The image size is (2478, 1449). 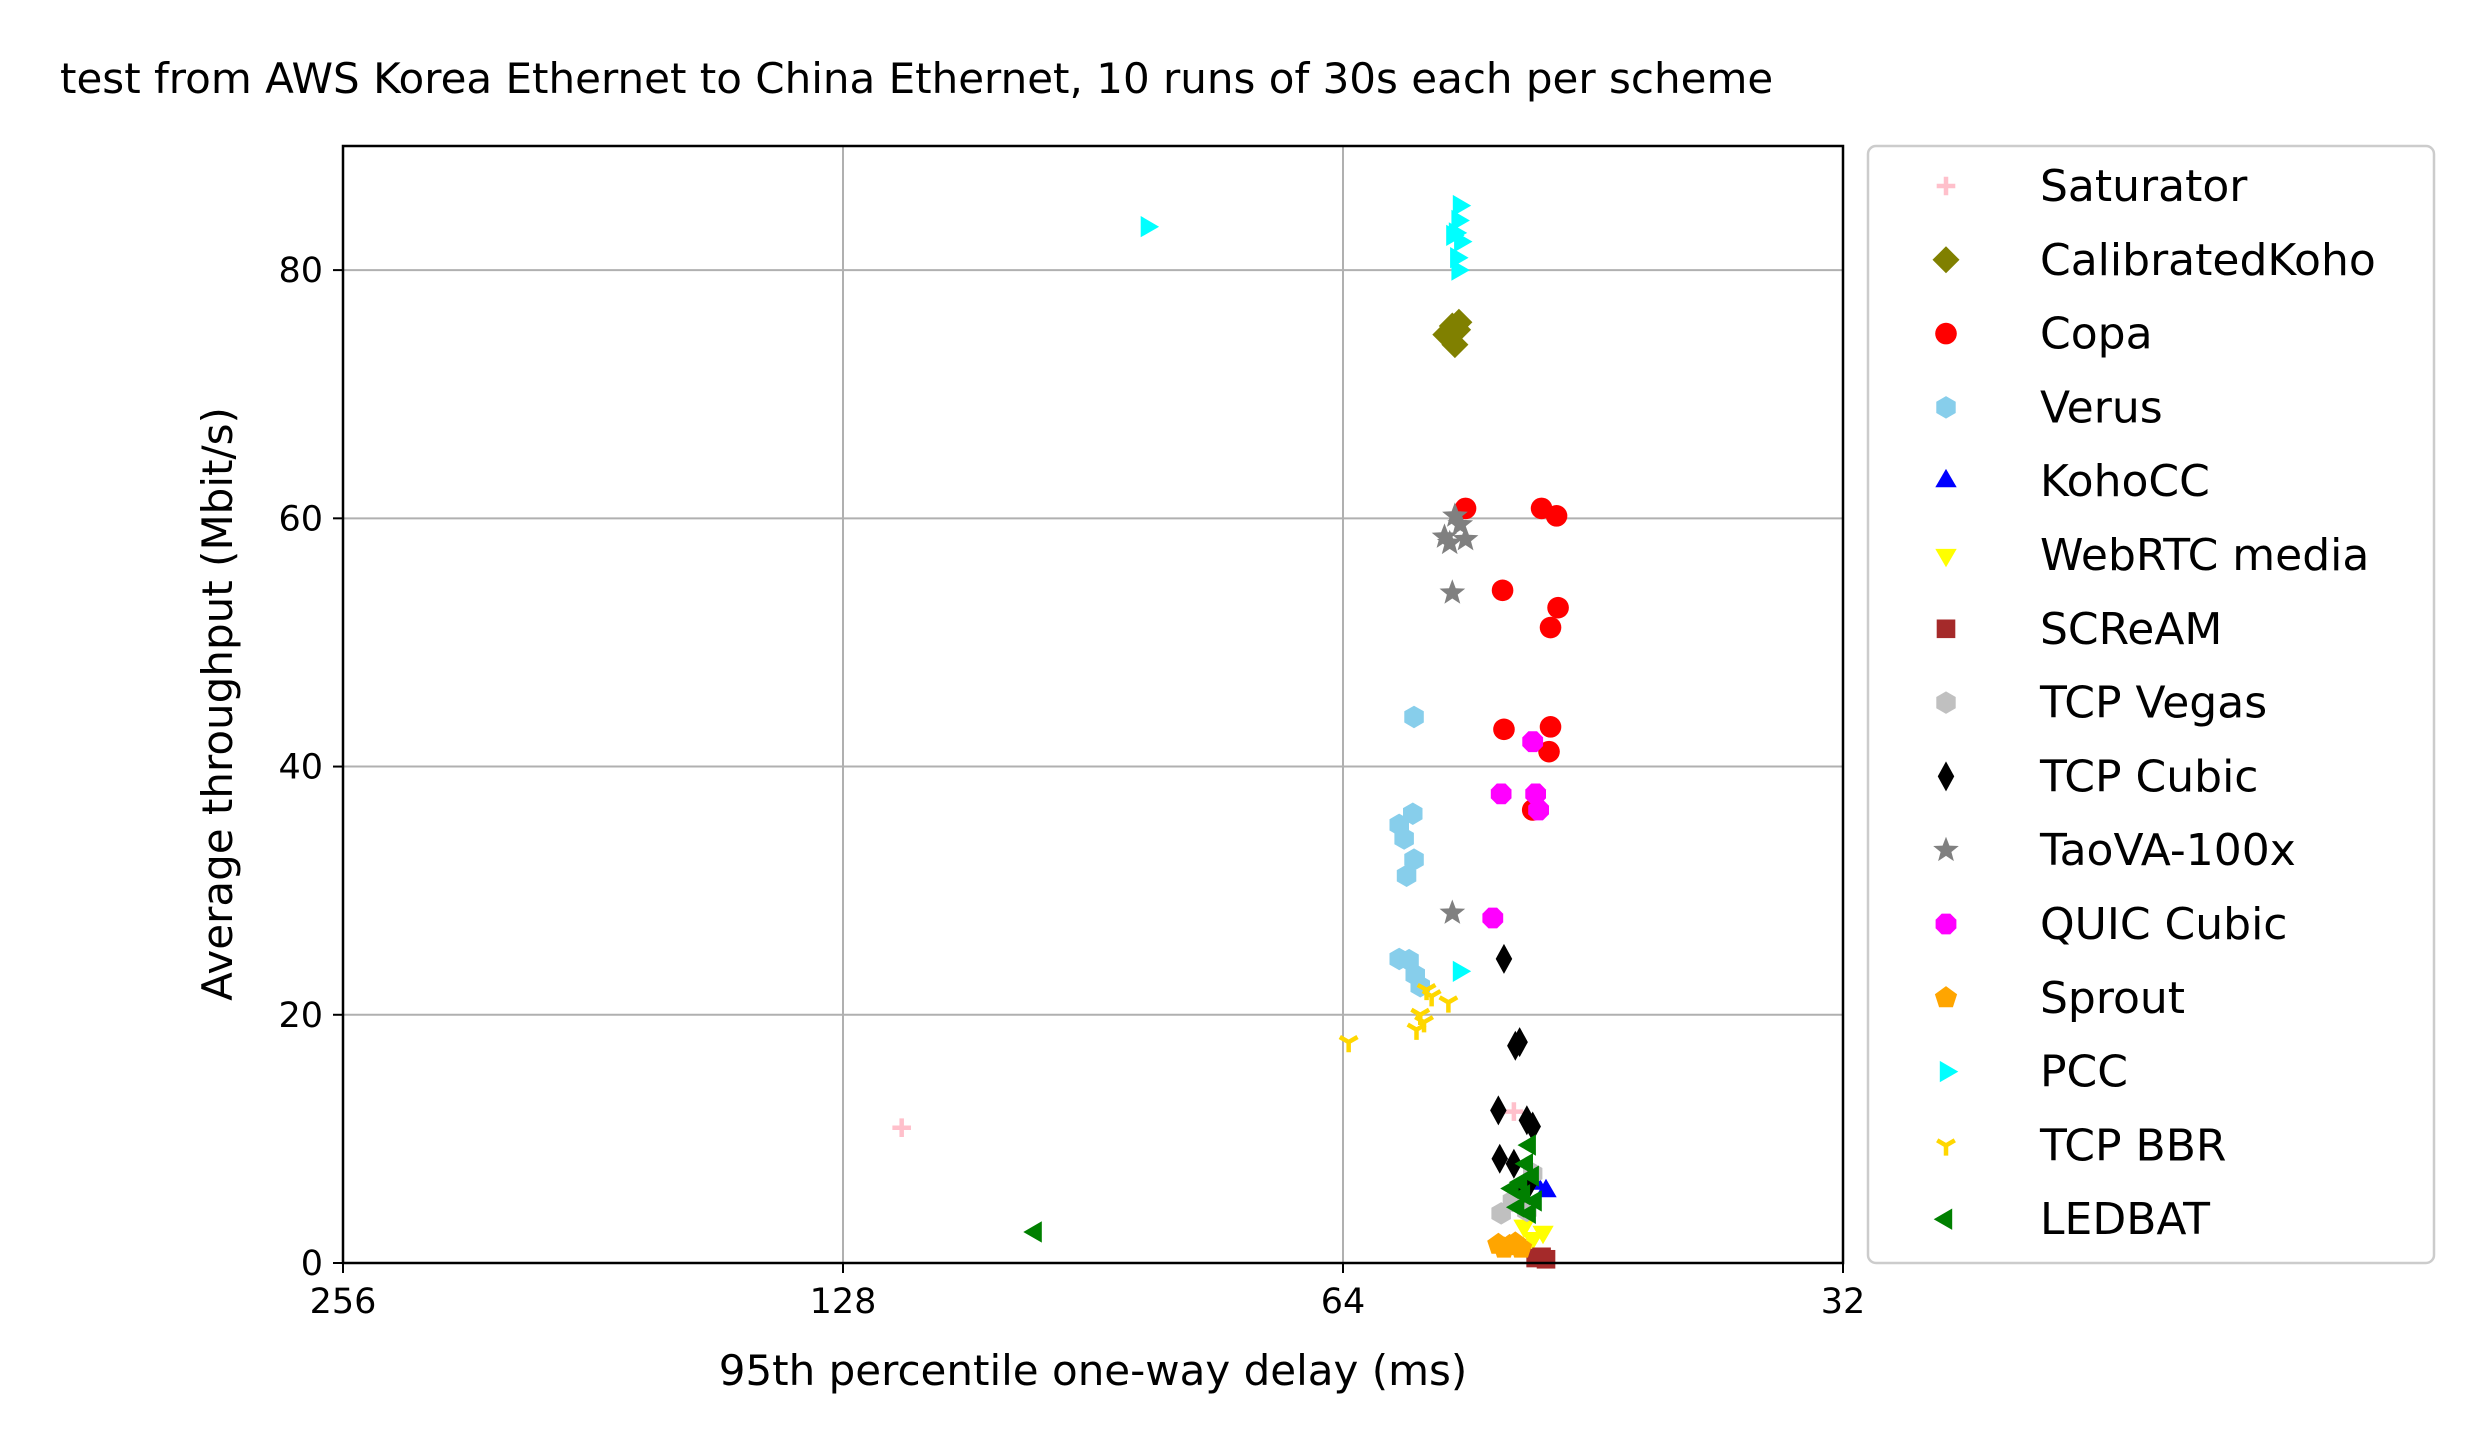 What do you see at coordinates (217, 704) in the screenshot?
I see `y-axis-label: Average throughput (Mbit/s)` at bounding box center [217, 704].